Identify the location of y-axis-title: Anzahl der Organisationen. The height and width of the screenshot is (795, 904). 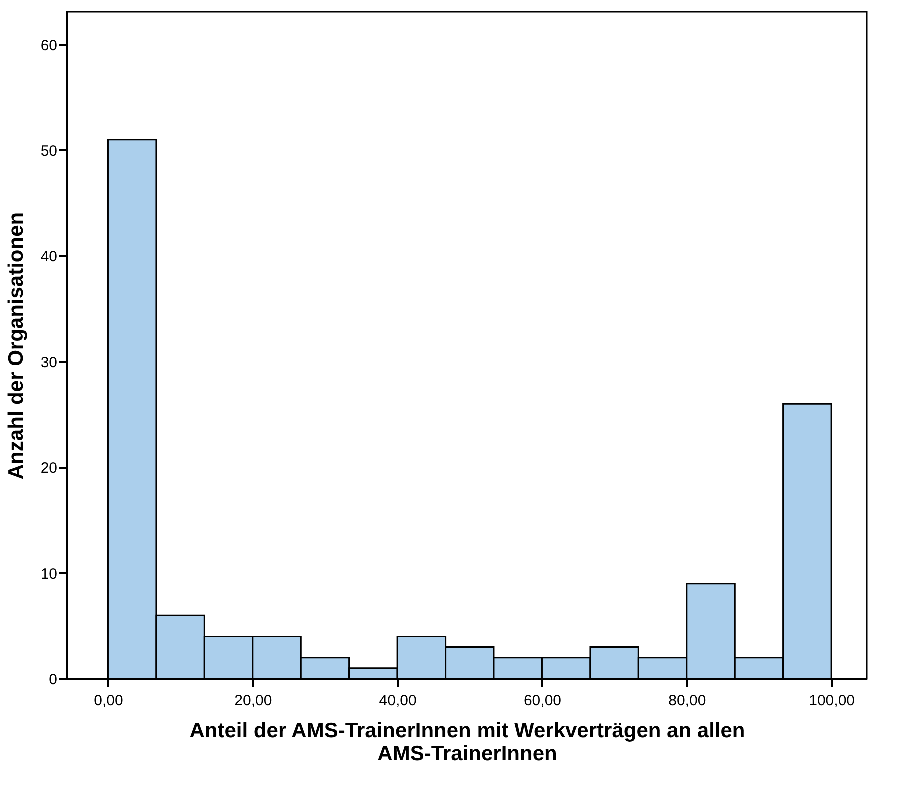
(16, 346).